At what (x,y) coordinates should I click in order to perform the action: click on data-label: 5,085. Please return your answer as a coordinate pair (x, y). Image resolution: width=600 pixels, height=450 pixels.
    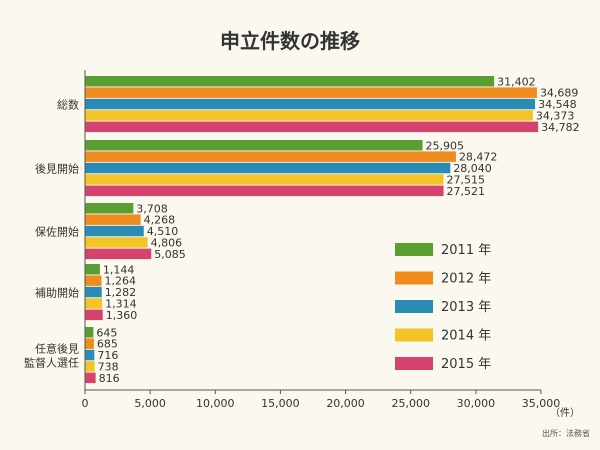
    Looking at the image, I should click on (170, 254).